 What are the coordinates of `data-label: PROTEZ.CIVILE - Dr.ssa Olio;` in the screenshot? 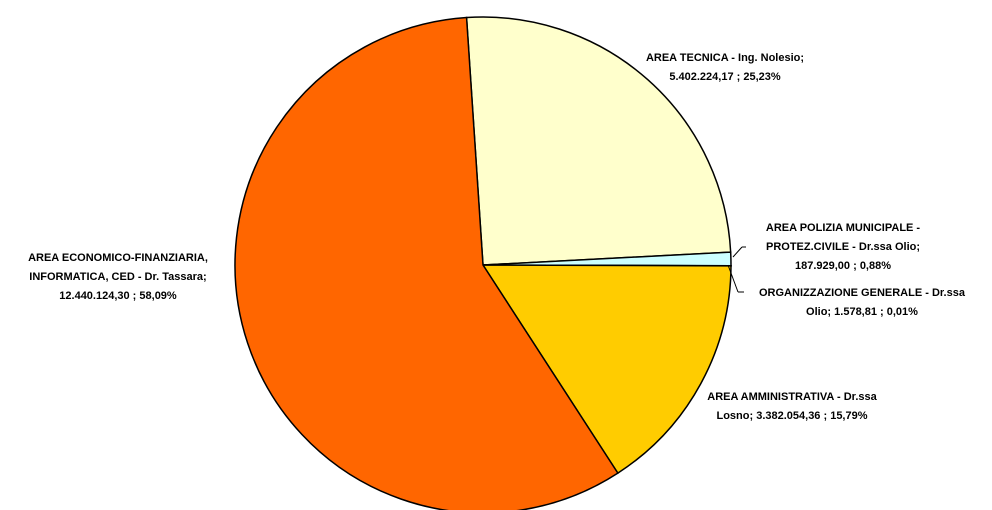 It's located at (843, 247).